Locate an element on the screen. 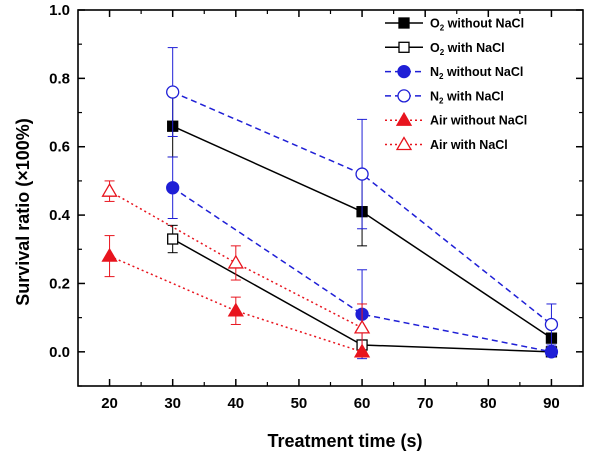 This screenshot has width=600, height=458. y-axis-title: Survival ratio (×100%) is located at coordinates (23, 212).